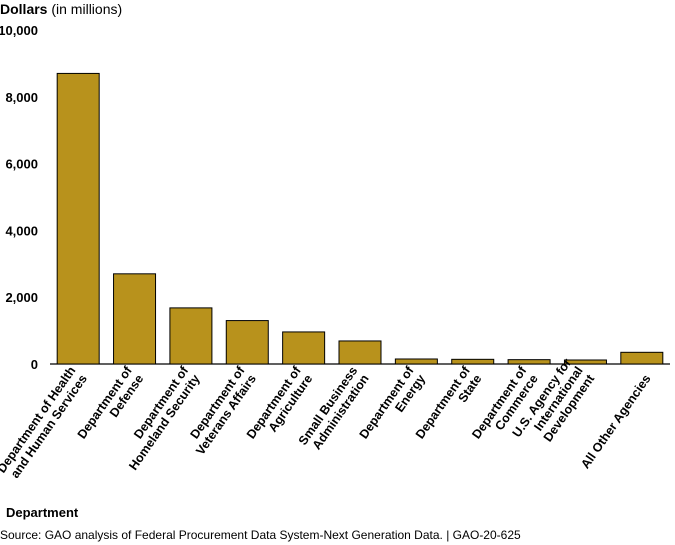  I want to click on y-tick-label: 6,000, so click(21, 164).